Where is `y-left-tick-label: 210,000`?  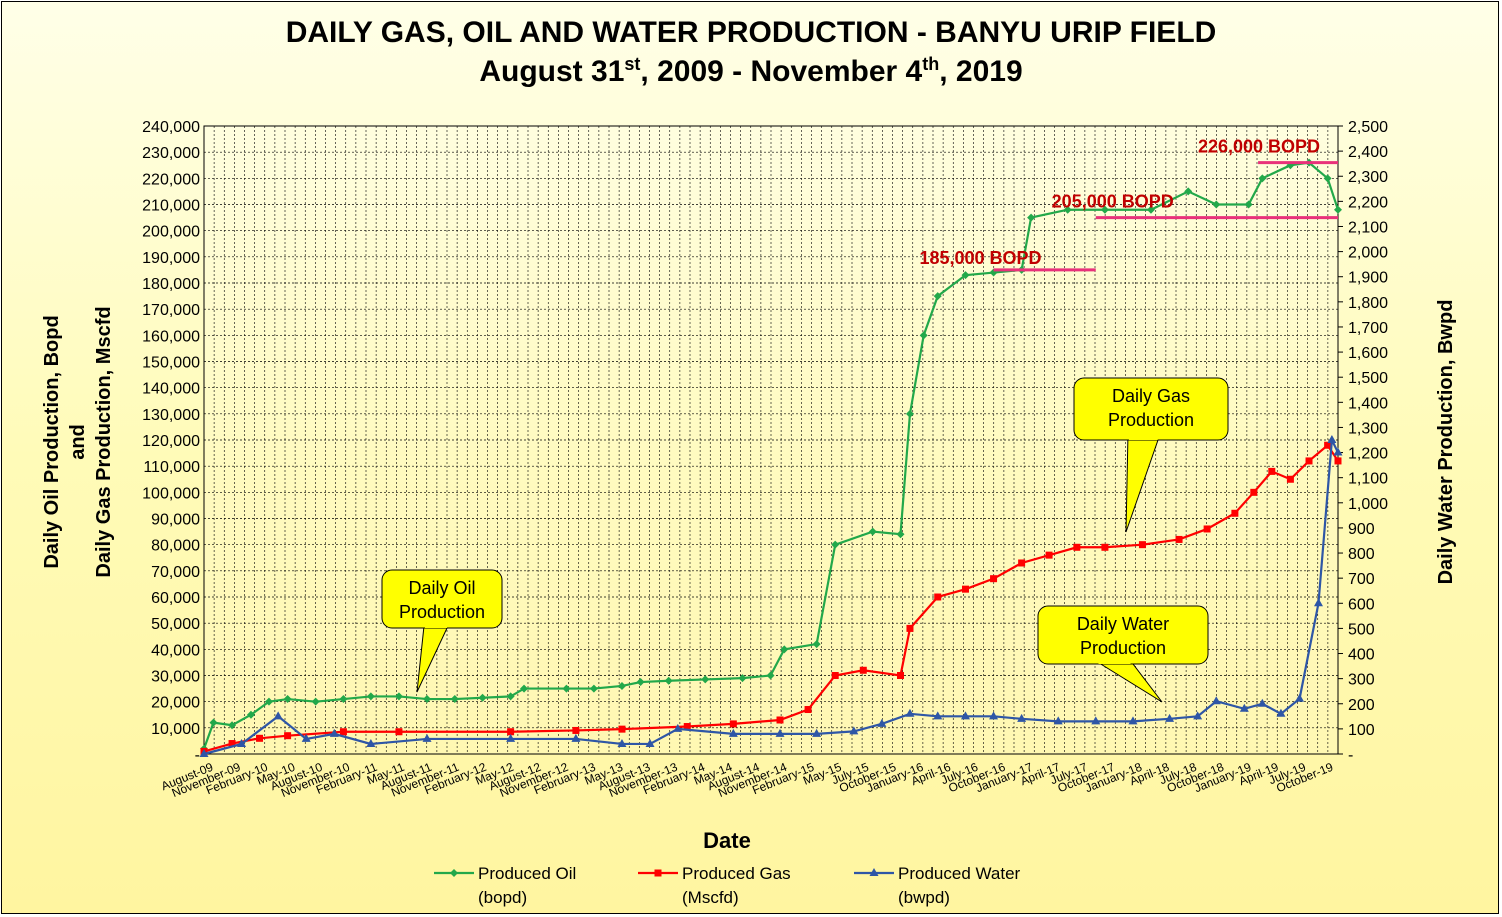 y-left-tick-label: 210,000 is located at coordinates (171, 206).